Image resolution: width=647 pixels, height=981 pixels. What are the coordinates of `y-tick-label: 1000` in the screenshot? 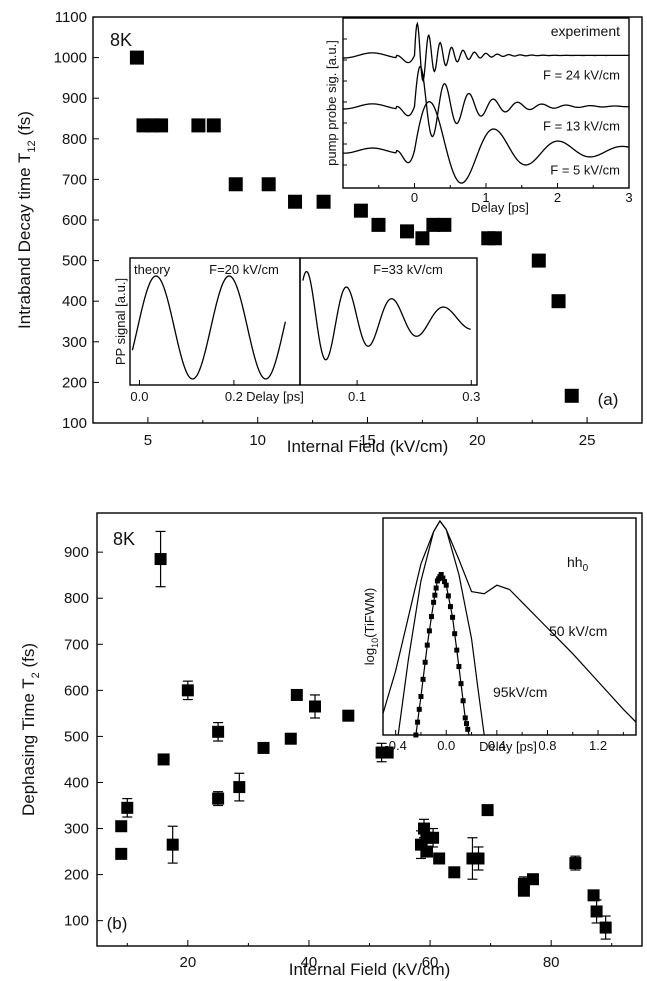 It's located at (70, 58).